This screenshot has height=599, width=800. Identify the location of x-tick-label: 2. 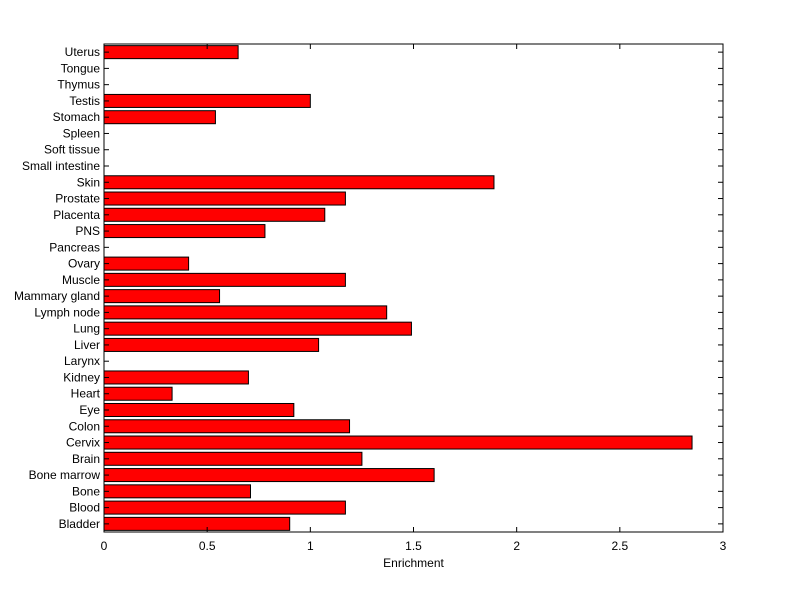
(516, 546).